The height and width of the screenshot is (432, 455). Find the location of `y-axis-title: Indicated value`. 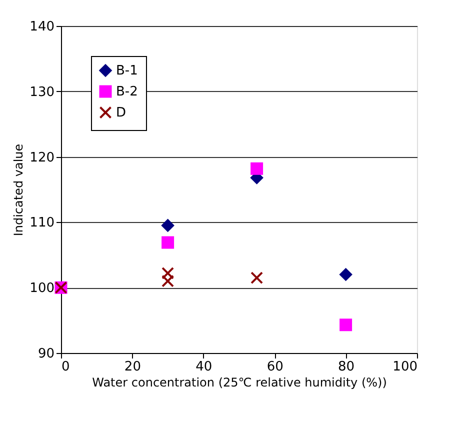

y-axis-title: Indicated value is located at coordinates (19, 190).